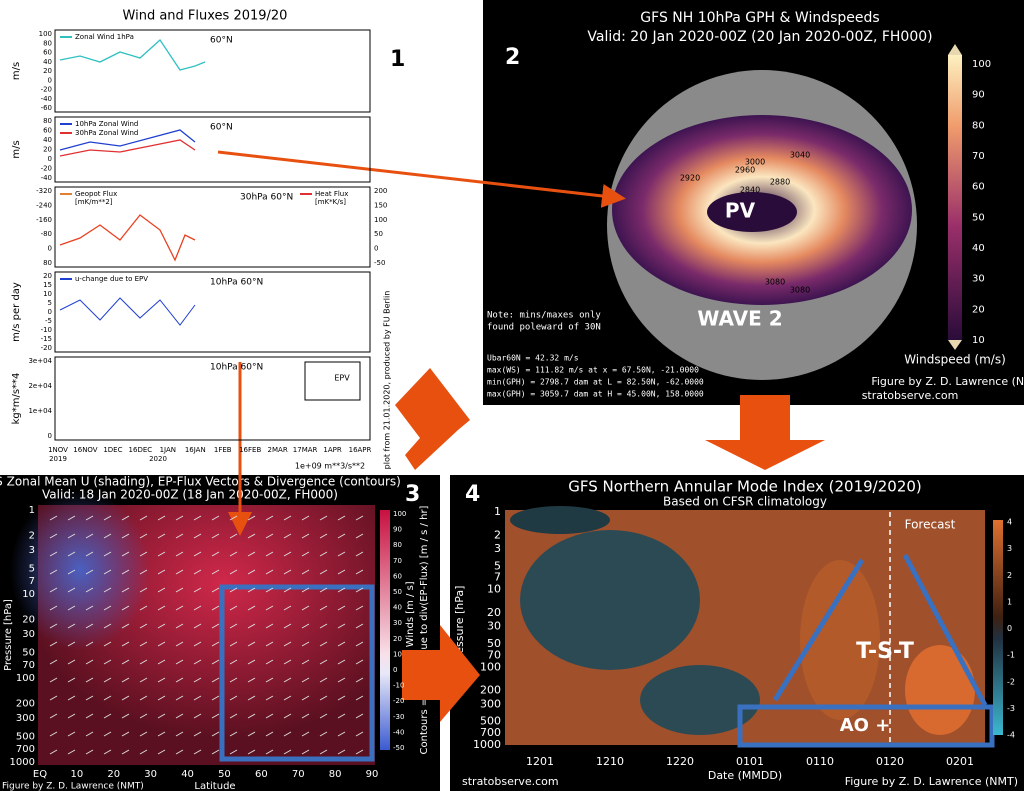 This screenshot has width=1024, height=791. What do you see at coordinates (46, 330) in the screenshot?
I see `y-tick-label: -10` at bounding box center [46, 330].